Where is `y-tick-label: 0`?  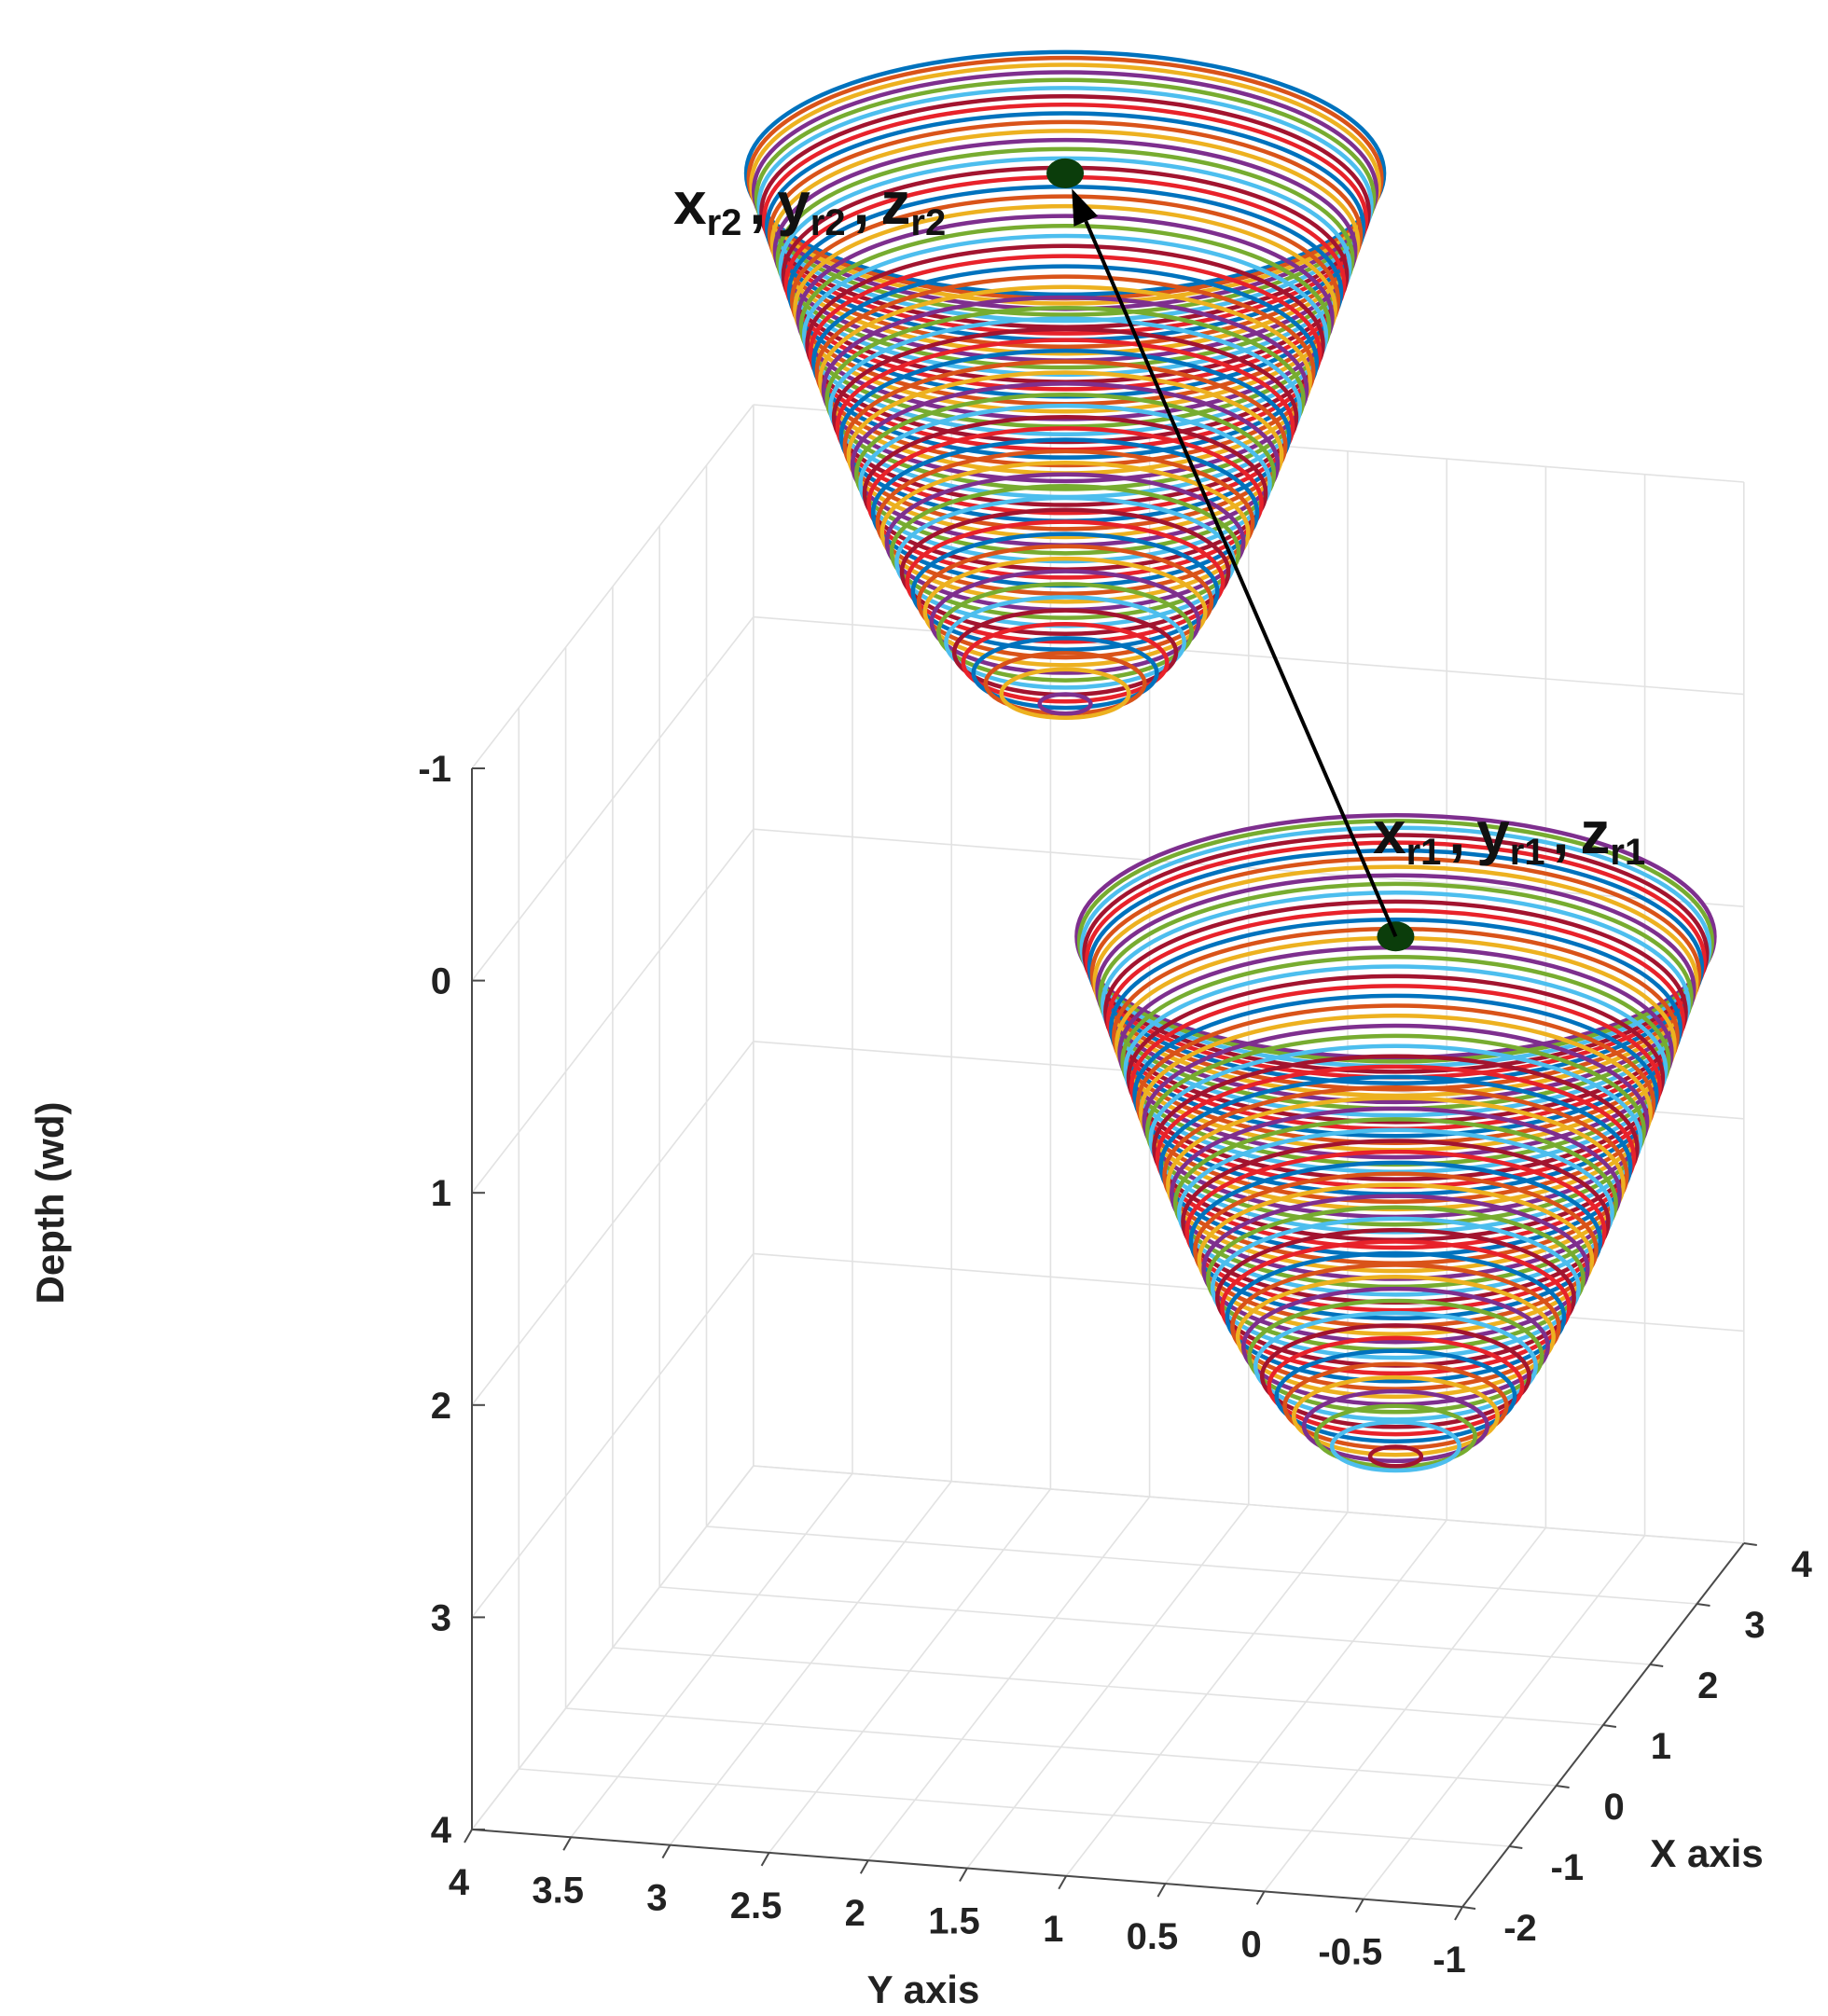 y-tick-label: 0 is located at coordinates (1250, 1944).